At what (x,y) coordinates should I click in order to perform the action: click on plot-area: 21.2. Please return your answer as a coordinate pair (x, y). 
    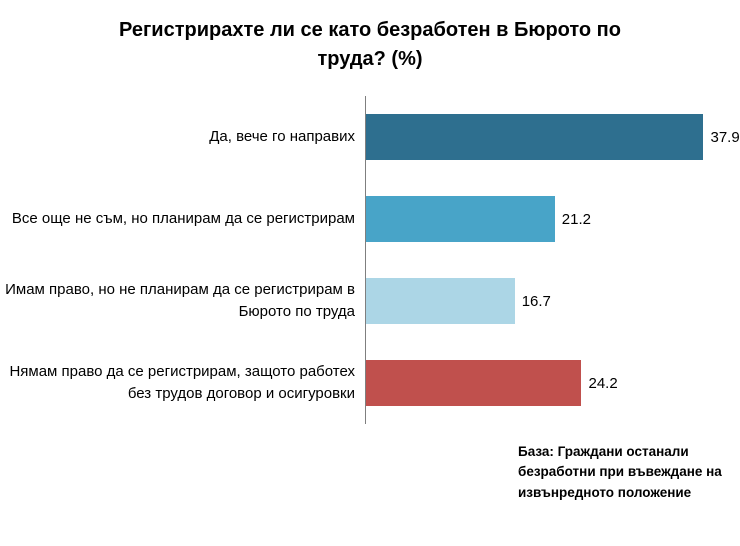
    Looking at the image, I should click on (552, 219).